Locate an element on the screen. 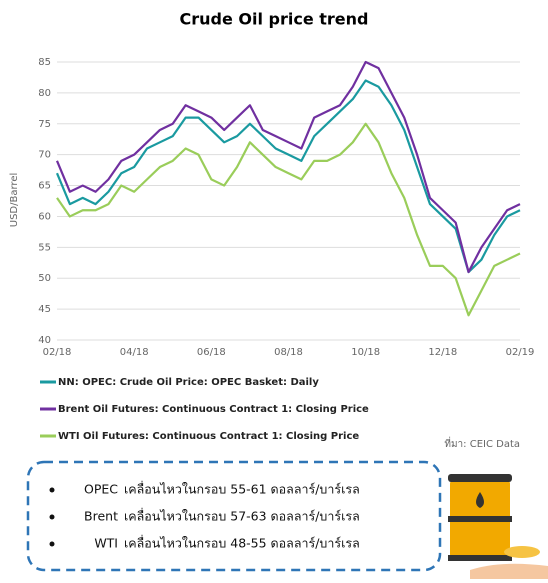  note-name: Brent is located at coordinates (101, 516).